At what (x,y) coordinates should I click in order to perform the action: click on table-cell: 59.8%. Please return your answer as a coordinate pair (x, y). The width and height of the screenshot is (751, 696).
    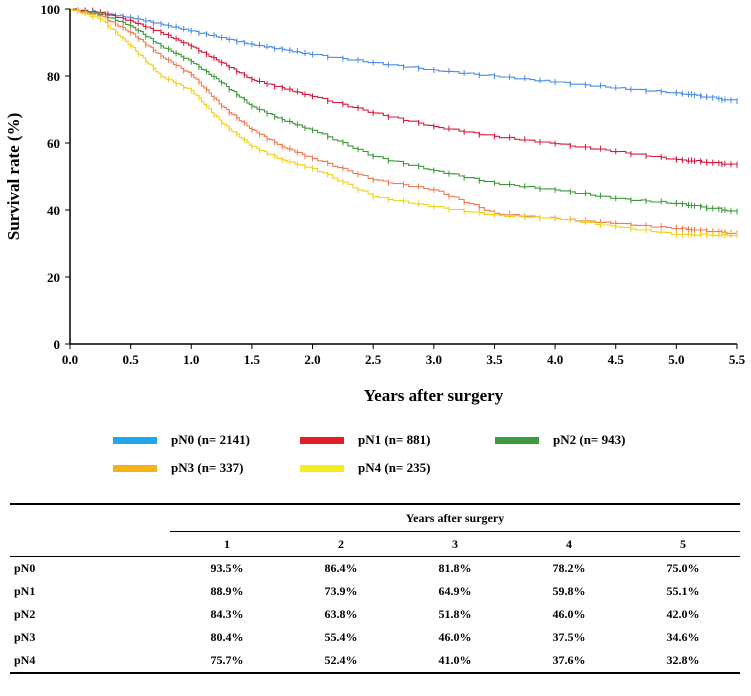
    Looking at the image, I should click on (569, 591).